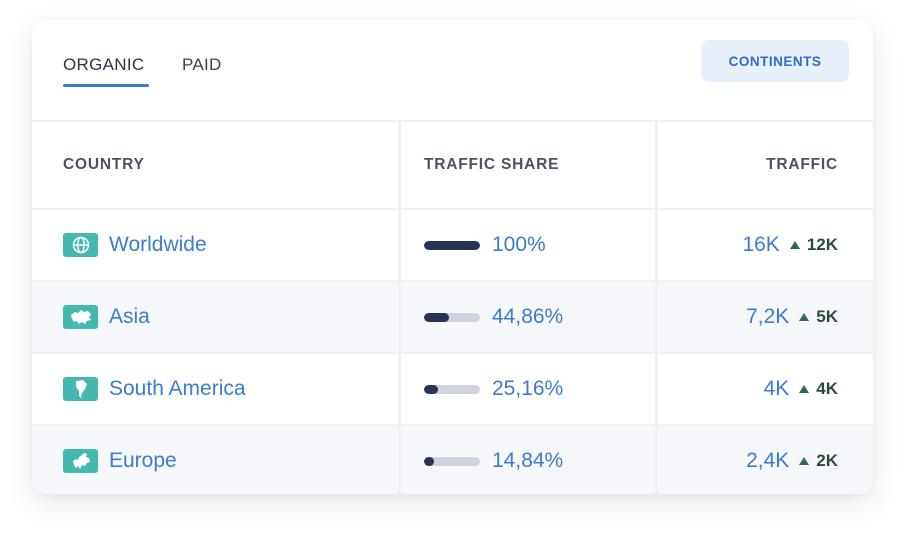 The height and width of the screenshot is (540, 906). What do you see at coordinates (202, 64) in the screenshot?
I see `tab-paid: PAID` at bounding box center [202, 64].